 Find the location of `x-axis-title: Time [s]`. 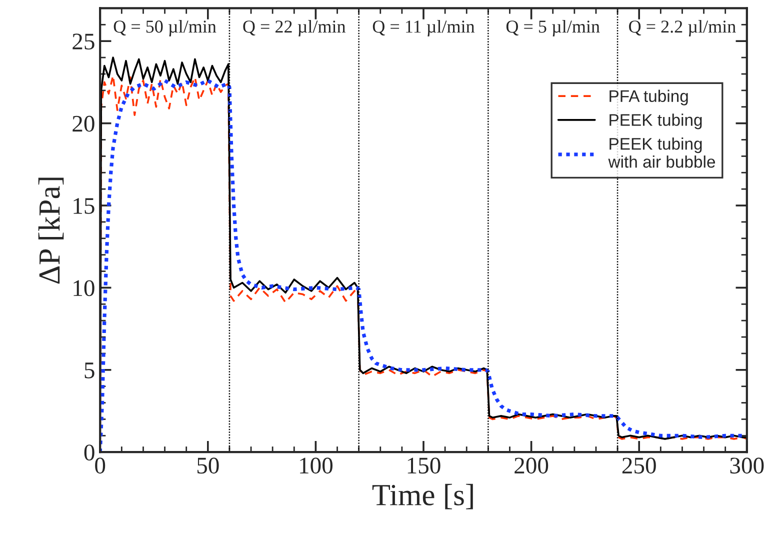

x-axis-title: Time [s] is located at coordinates (422, 497).